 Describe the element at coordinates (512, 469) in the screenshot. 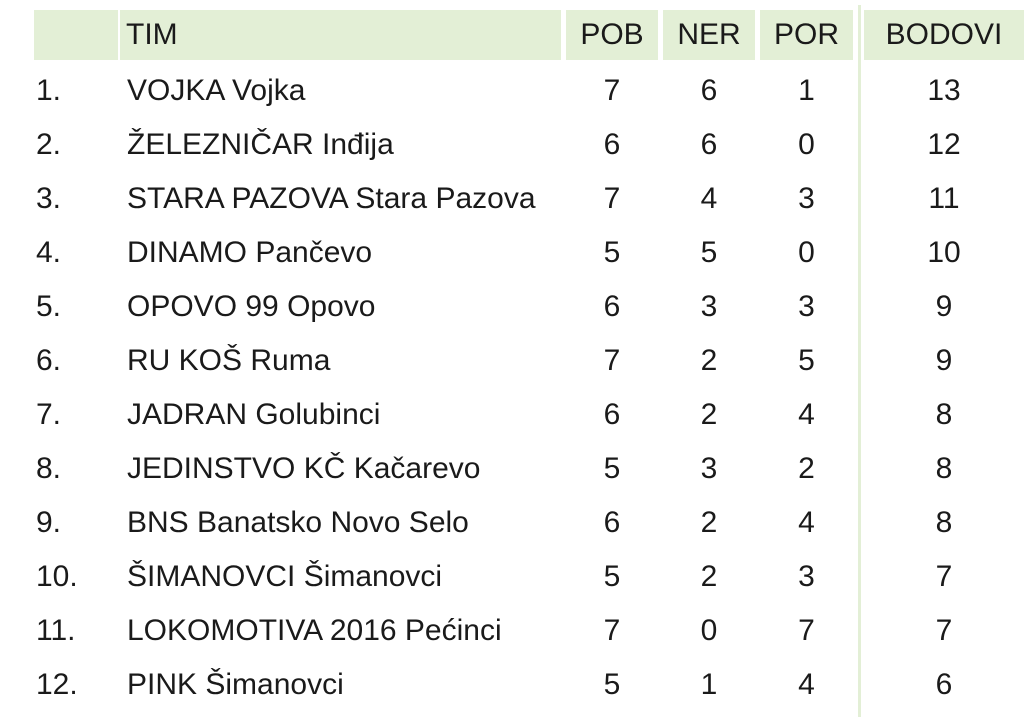

I see `table-row: 8. JEDINSTVO KČ Kačarevo 5 3 2 8` at that location.